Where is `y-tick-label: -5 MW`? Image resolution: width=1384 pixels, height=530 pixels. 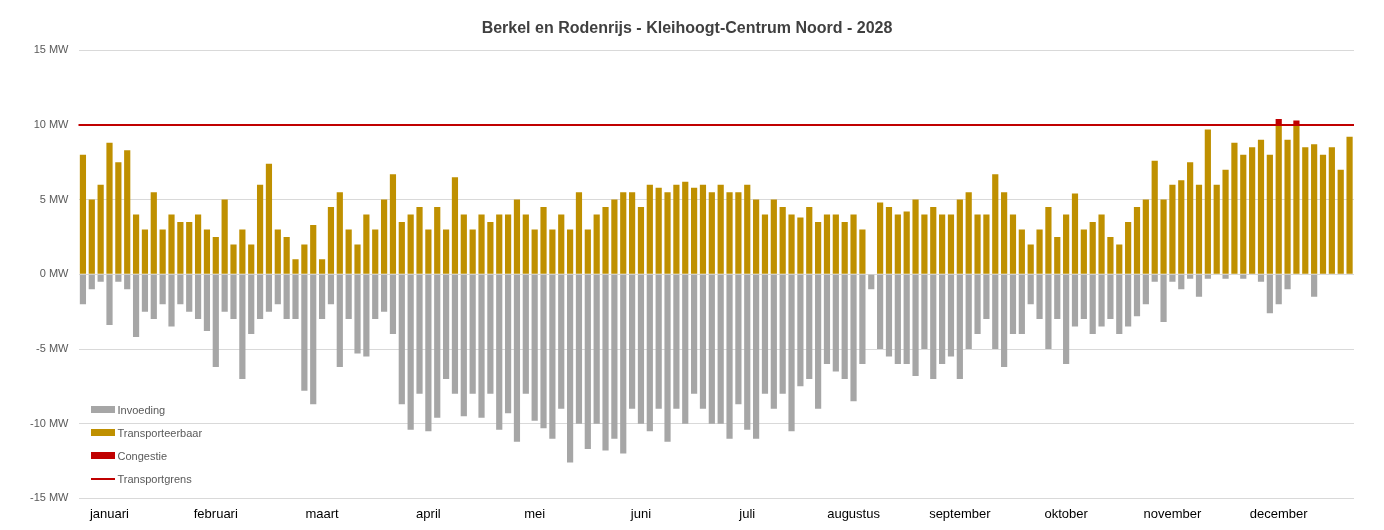
y-tick-label: -5 MW is located at coordinates (53, 348).